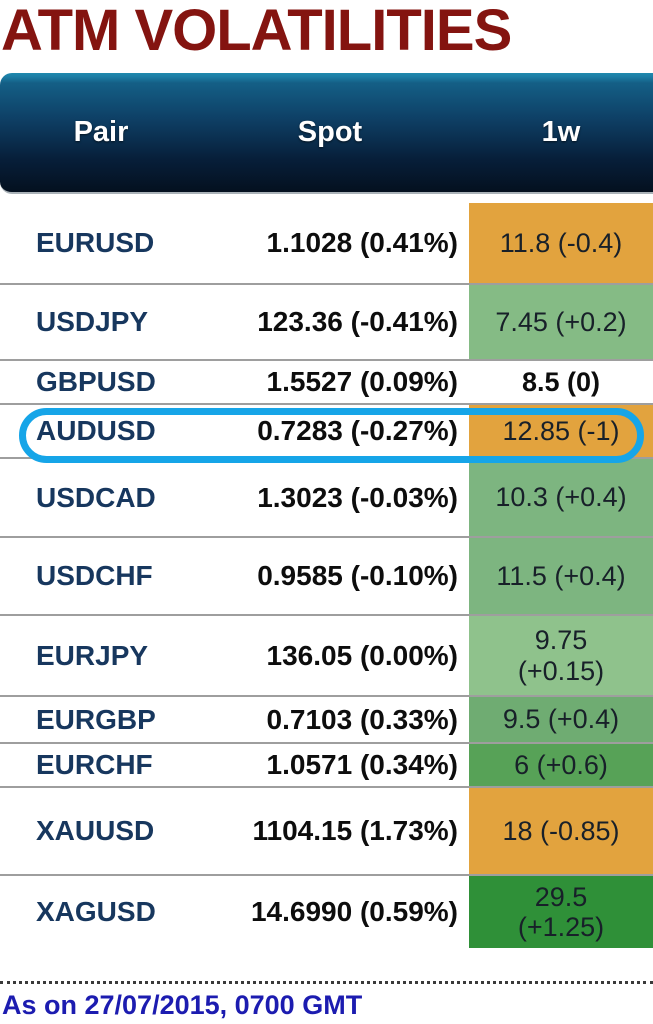 The image size is (653, 1024). I want to click on pair-cell: USDCHF, so click(94, 575).